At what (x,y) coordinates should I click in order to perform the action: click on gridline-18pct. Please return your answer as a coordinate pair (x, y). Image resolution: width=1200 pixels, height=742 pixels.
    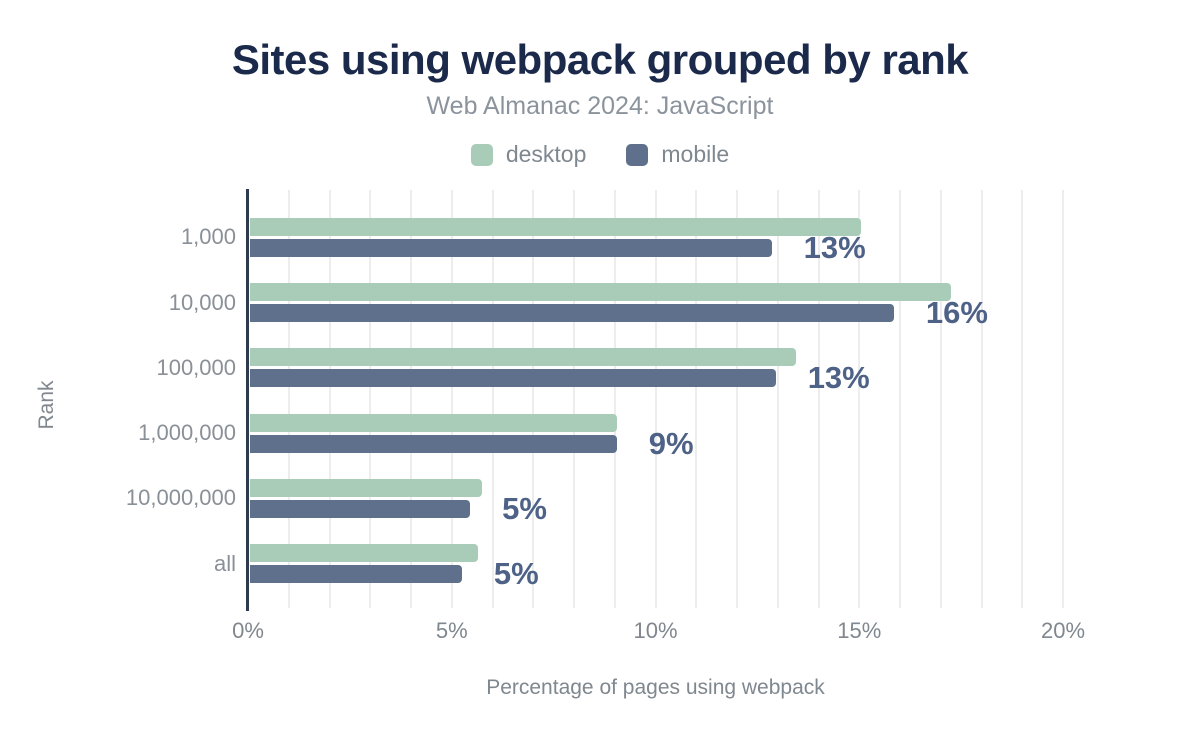
    Looking at the image, I should click on (981, 399).